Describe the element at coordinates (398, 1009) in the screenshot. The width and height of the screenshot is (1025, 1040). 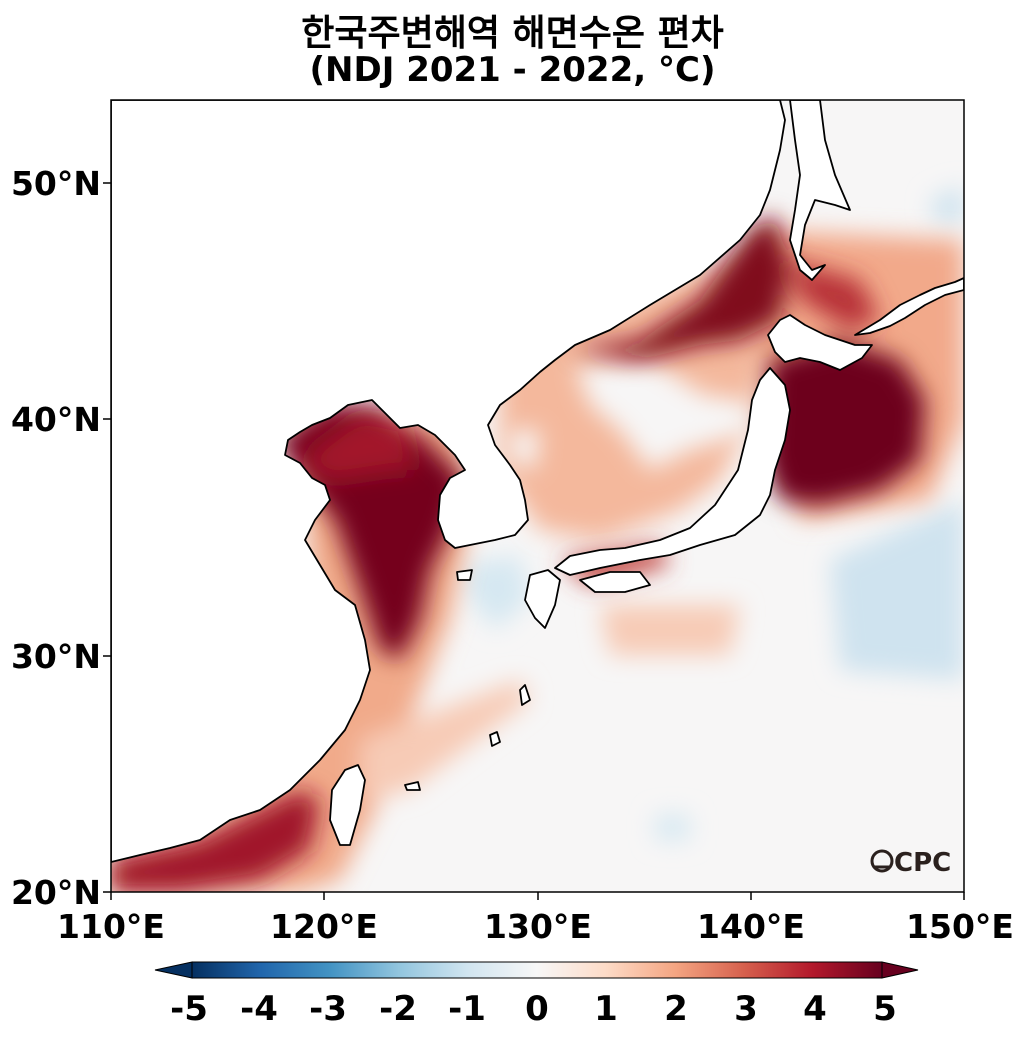
I see `colorbar-tick-label: -2` at that location.